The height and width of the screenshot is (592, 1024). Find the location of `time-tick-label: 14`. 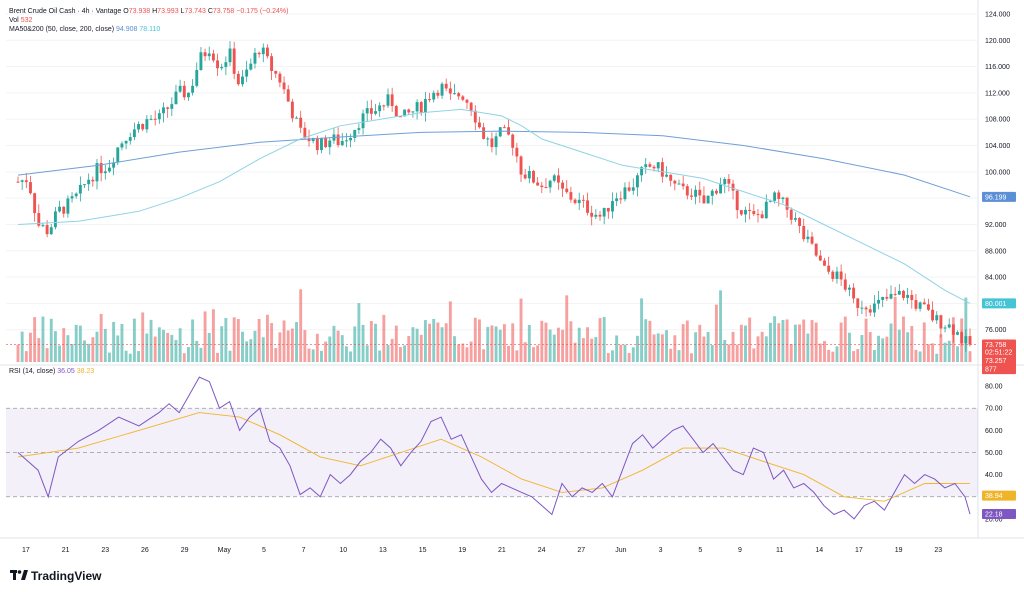

time-tick-label: 14 is located at coordinates (819, 550).